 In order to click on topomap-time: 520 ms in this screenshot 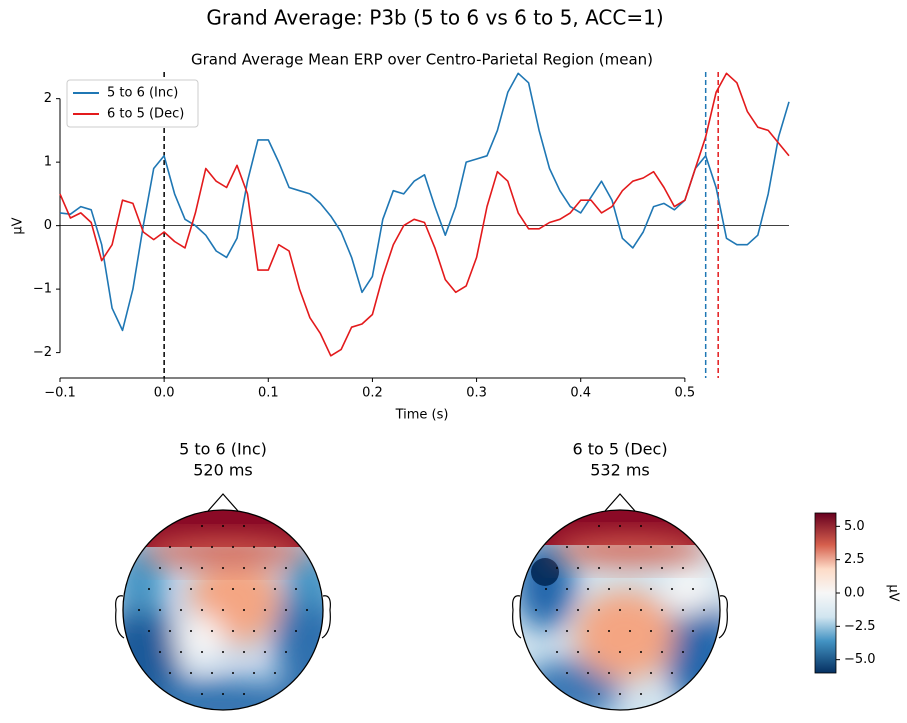, I will do `click(223, 470)`.